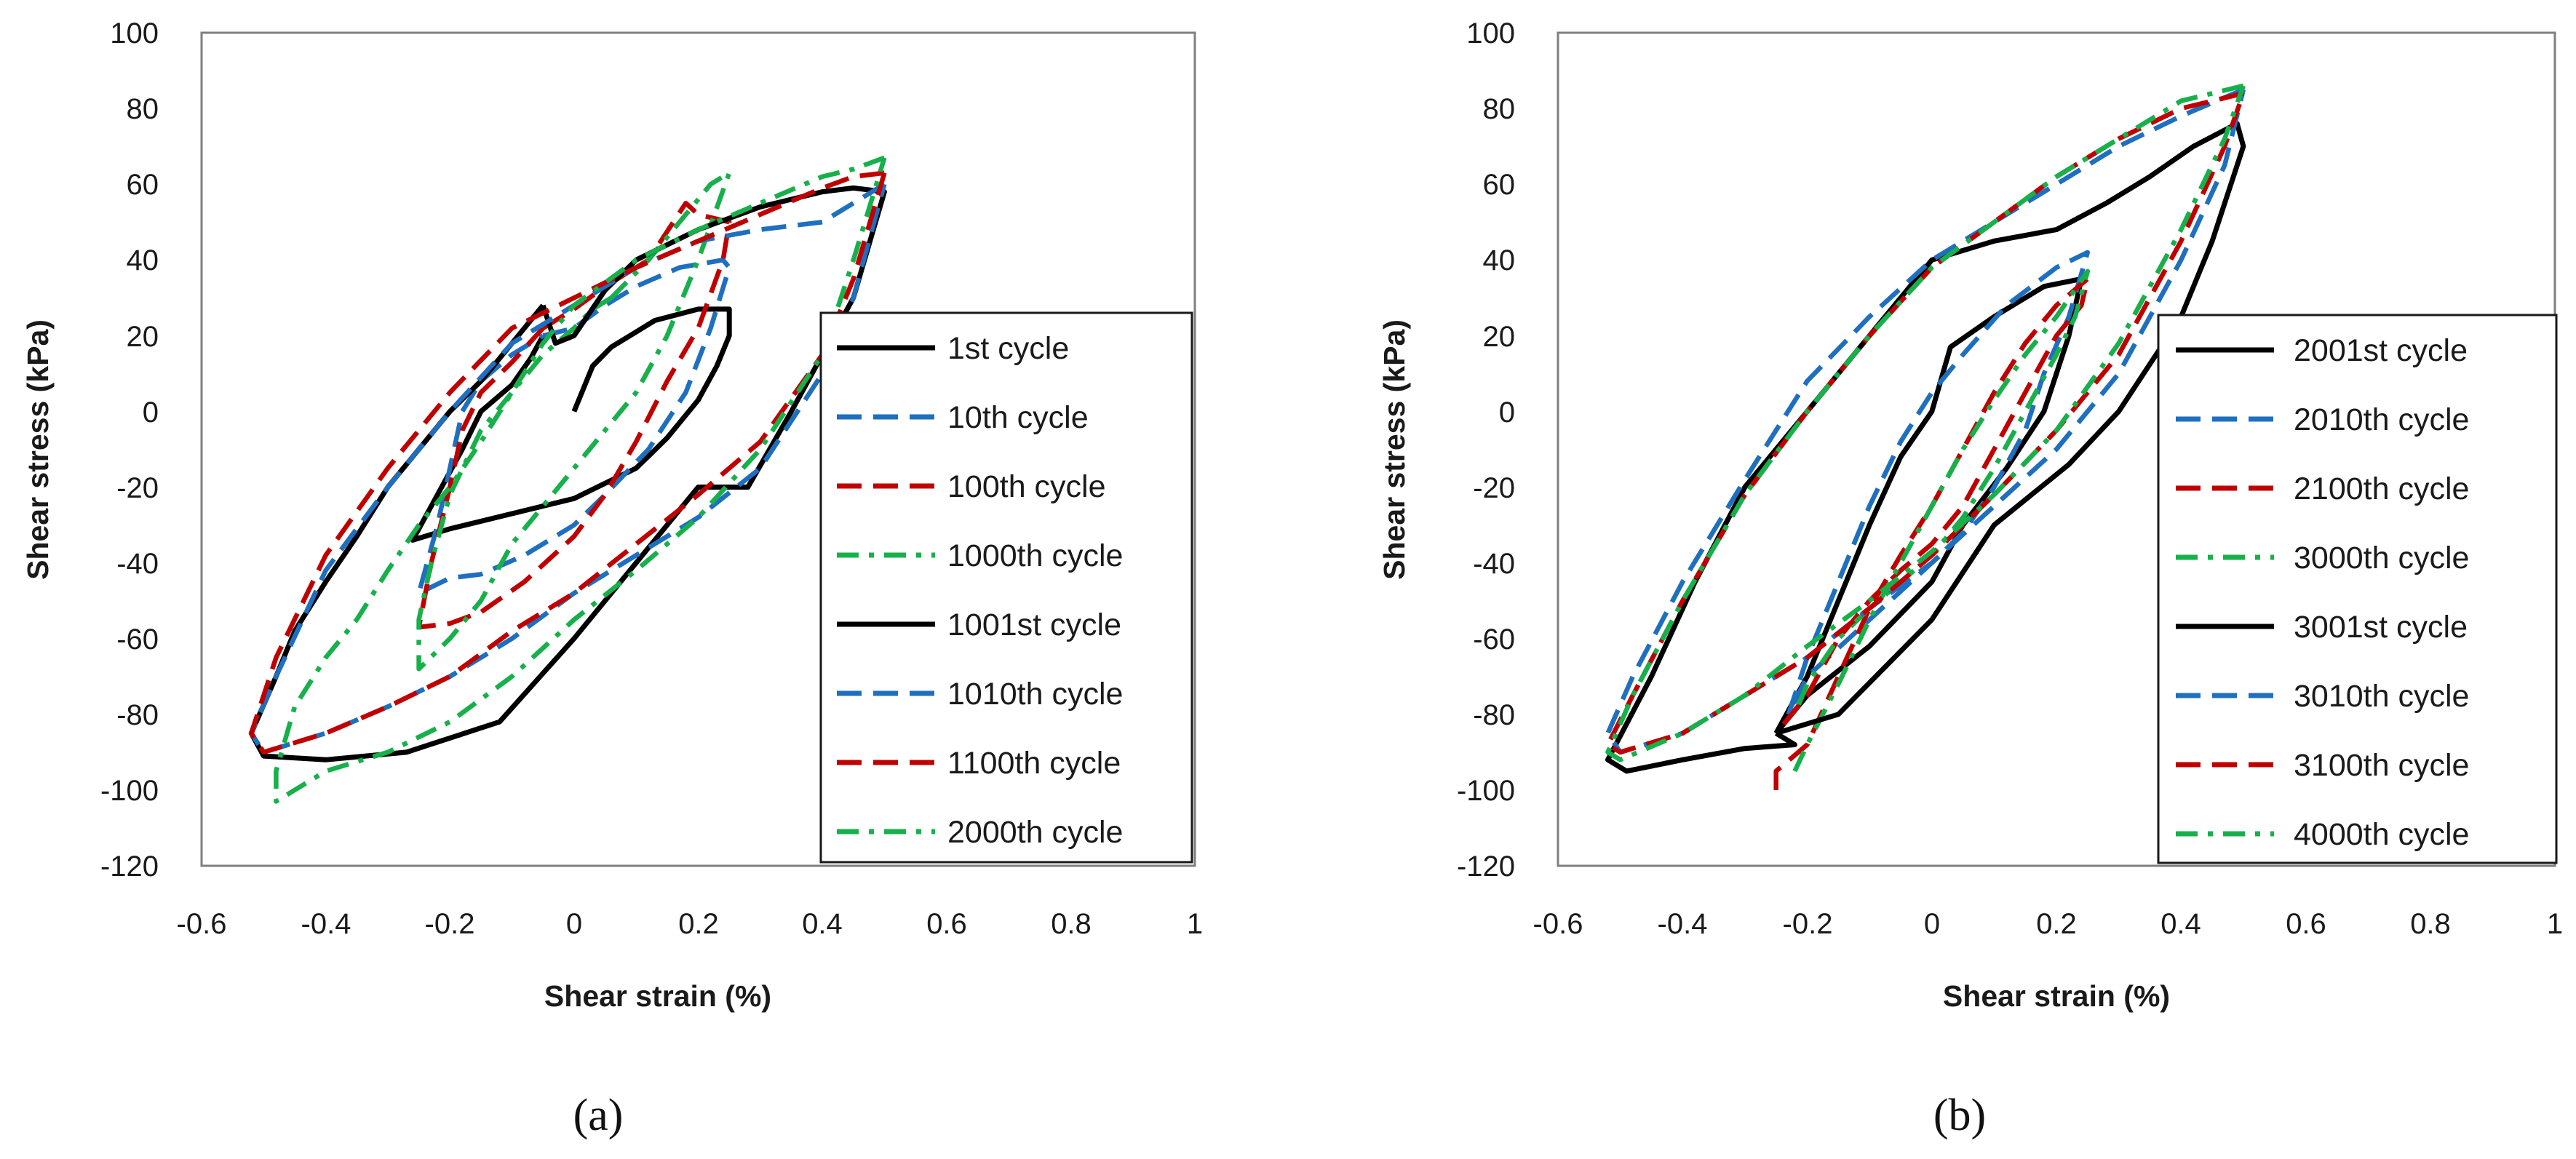 This screenshot has width=2576, height=1159. Describe the element at coordinates (1928, 506) in the screenshot. I see `series-line-2001st-cycle` at that location.